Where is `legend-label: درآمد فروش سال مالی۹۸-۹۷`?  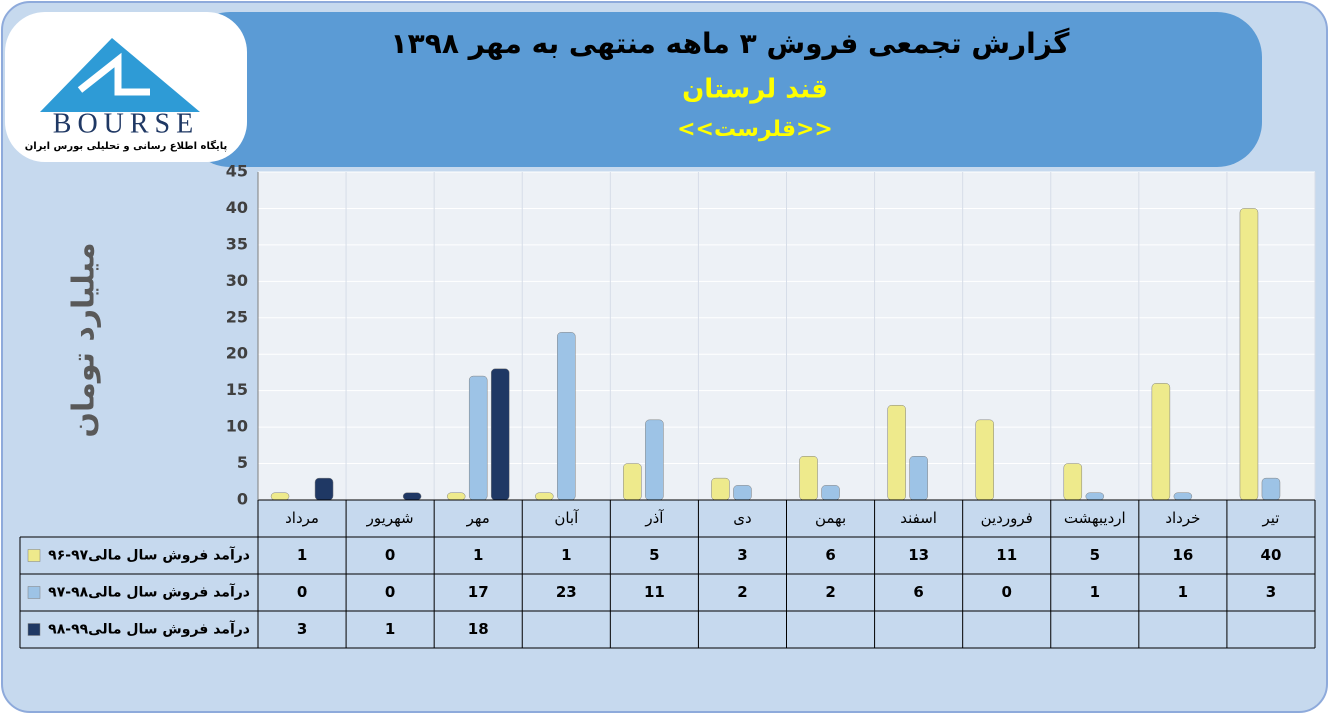 legend-label: درآمد فروش سال مالی۹۸-۹۷ is located at coordinates (149, 592).